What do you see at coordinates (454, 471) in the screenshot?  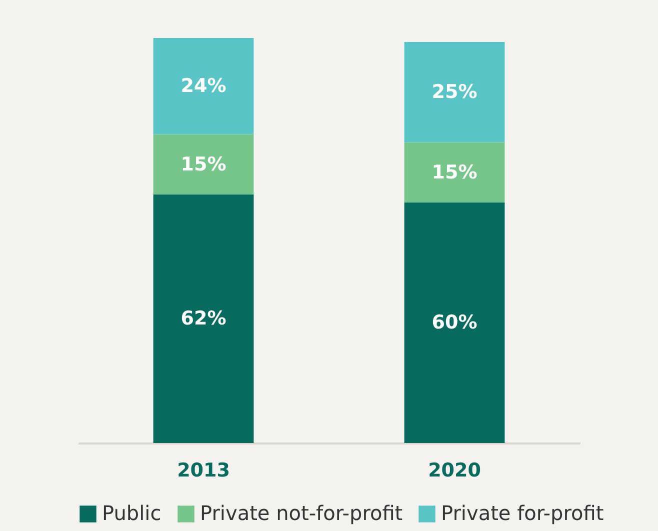 I see `x-tick-label: 2020` at bounding box center [454, 471].